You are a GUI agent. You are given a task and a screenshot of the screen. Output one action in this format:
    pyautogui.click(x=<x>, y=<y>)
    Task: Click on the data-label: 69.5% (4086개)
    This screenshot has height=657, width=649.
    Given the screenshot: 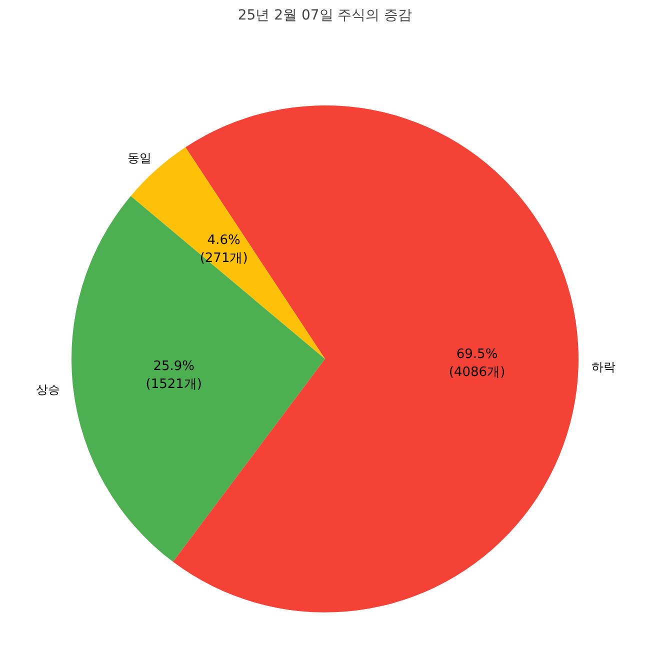 What is the action you would take?
    pyautogui.click(x=477, y=363)
    